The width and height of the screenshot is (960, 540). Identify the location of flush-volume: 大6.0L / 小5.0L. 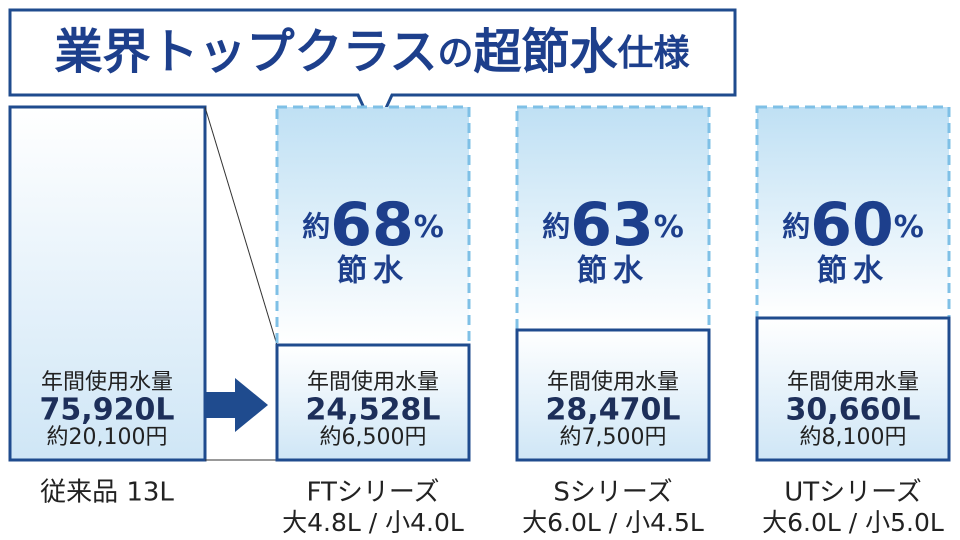
(853, 522).